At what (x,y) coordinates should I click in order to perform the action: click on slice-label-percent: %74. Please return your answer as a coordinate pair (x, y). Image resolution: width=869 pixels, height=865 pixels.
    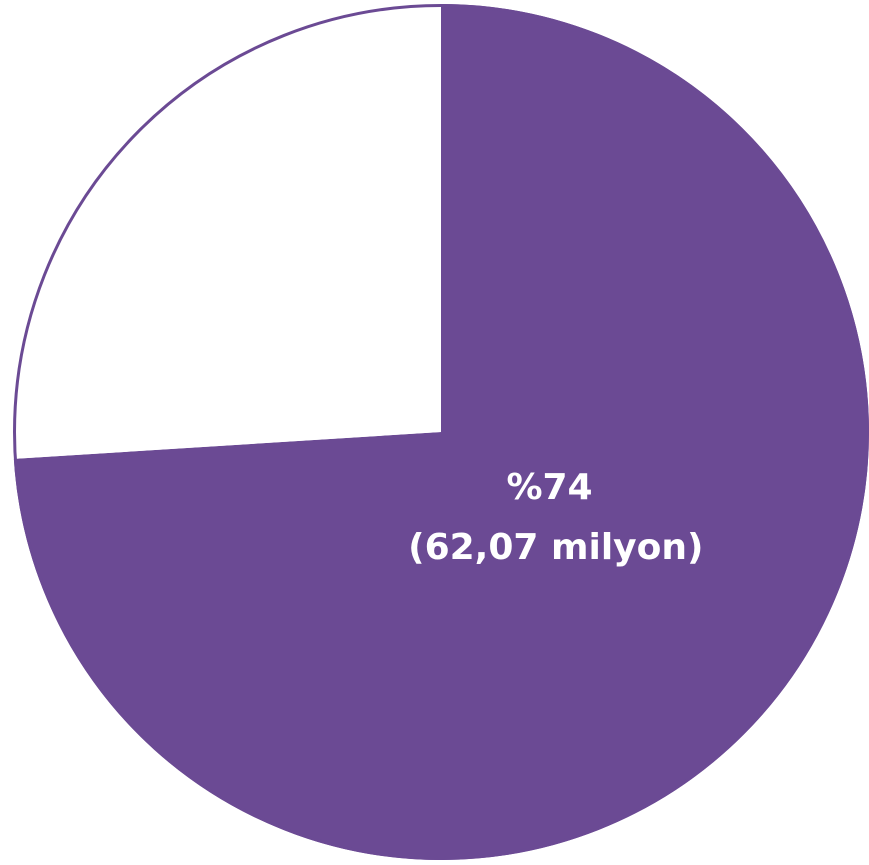
    Looking at the image, I should click on (549, 487).